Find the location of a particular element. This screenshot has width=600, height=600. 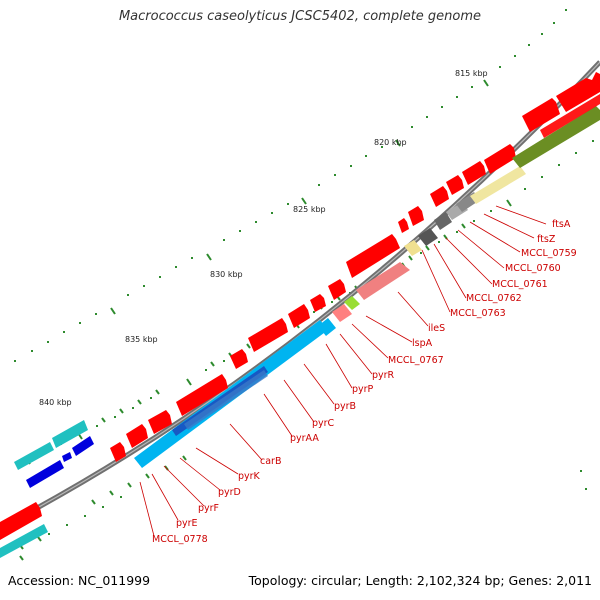

left-features is located at coordinates (47, 489).